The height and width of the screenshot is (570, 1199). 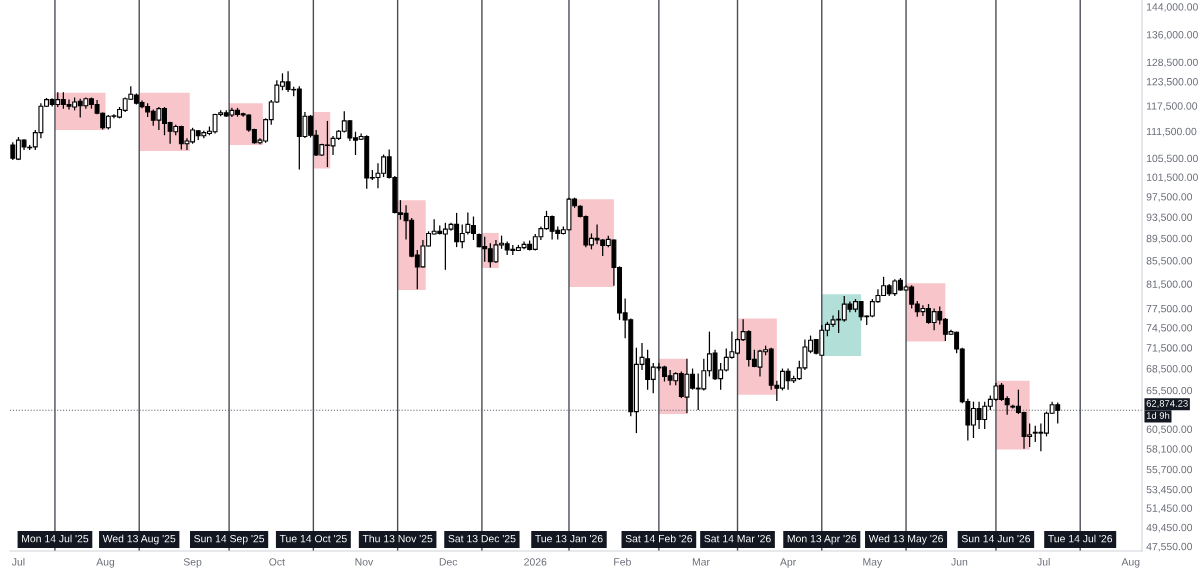 What do you see at coordinates (55, 538) in the screenshot?
I see `ref-line-label: Mon 14 Jul '25` at bounding box center [55, 538].